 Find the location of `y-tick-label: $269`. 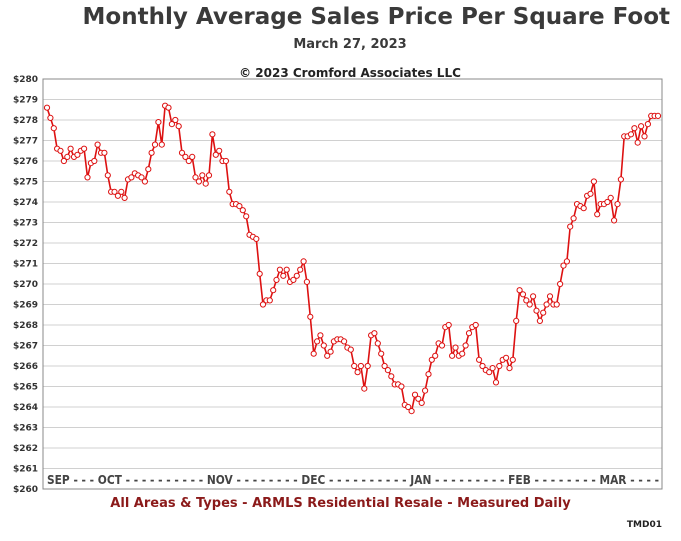

y-tick-label: $269 is located at coordinates (25, 306).